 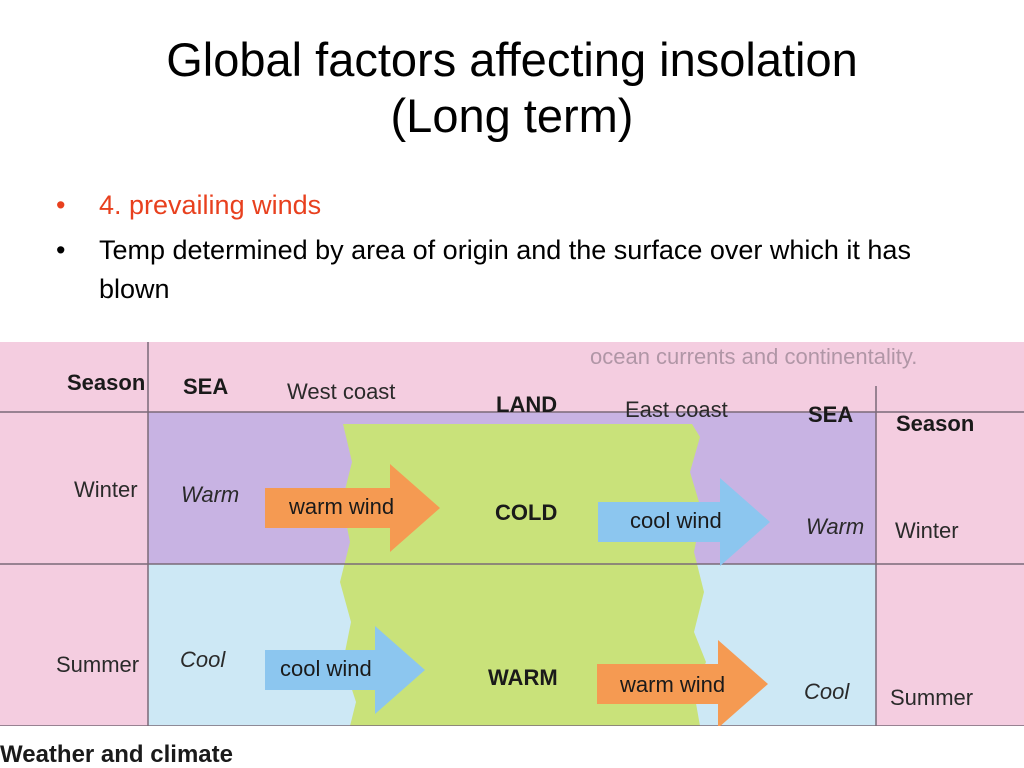 I want to click on bullet-text: 4. prevailing winds, so click(x=210, y=205).